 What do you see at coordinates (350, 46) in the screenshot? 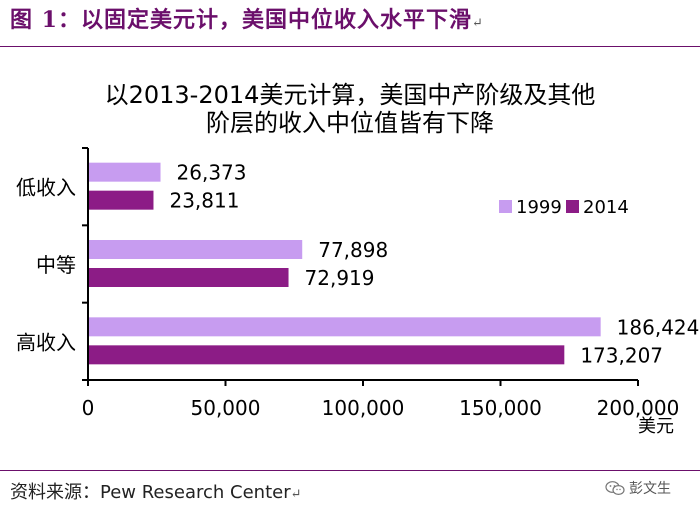
I see `top-divider` at bounding box center [350, 46].